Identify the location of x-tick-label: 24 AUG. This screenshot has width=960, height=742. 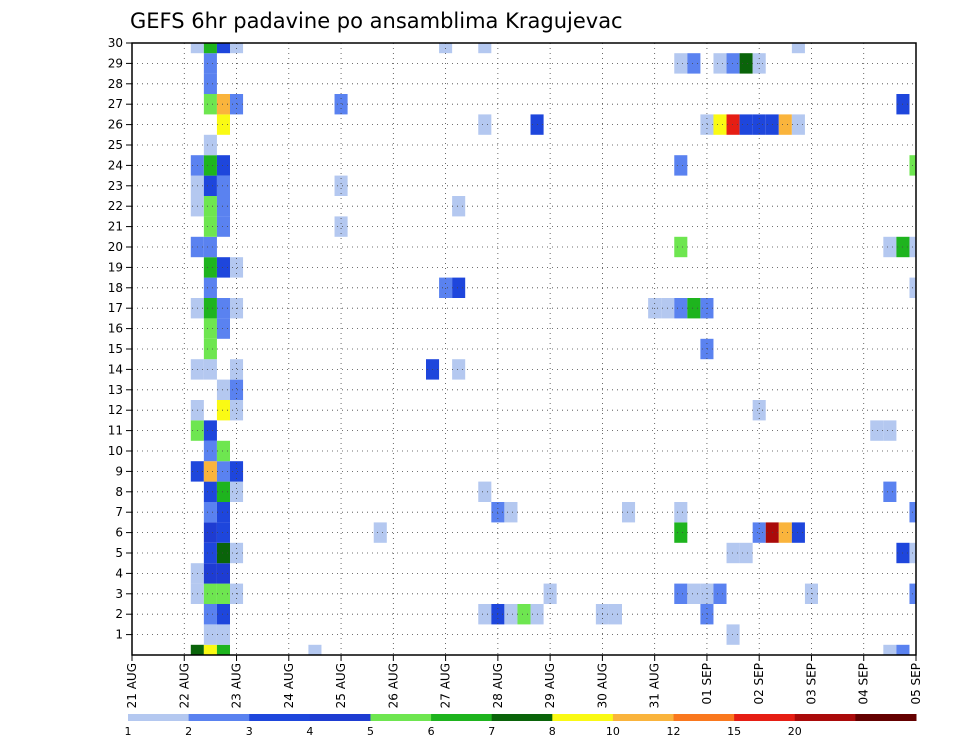
(289, 685).